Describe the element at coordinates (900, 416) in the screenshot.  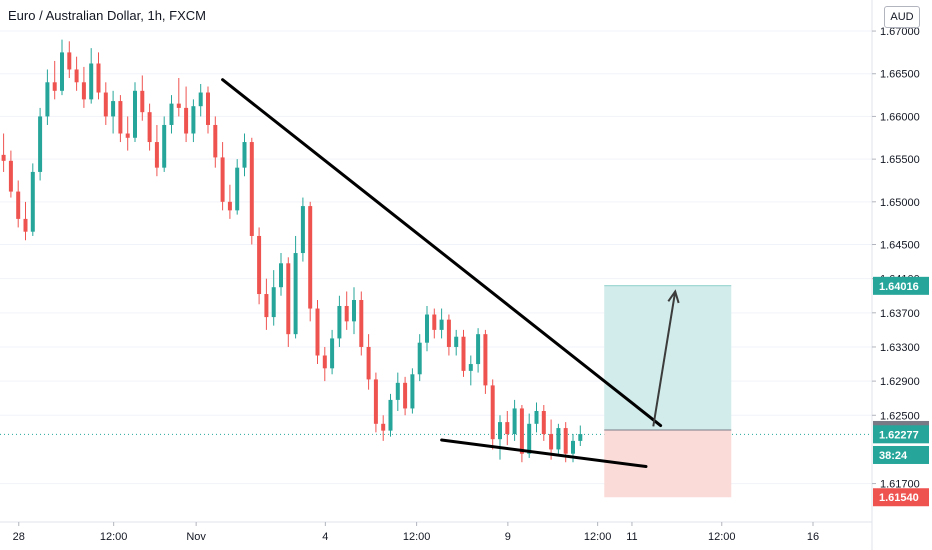
I see `y-tick-label: 1.62500` at that location.